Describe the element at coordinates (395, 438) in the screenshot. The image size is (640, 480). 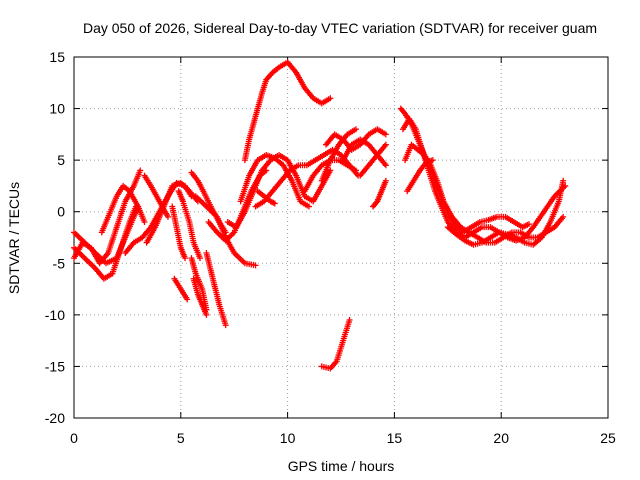
I see `x-tick-label: 15` at that location.